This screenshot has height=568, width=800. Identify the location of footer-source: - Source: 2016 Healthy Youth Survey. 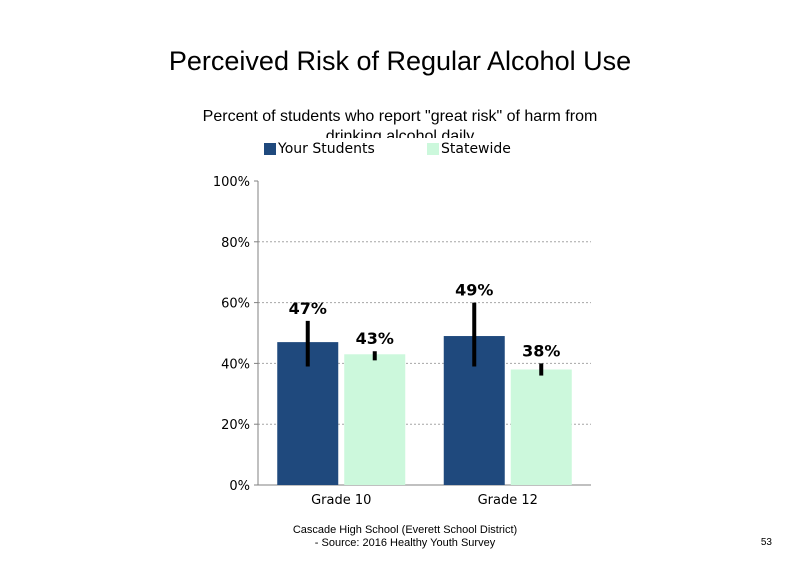
(405, 543).